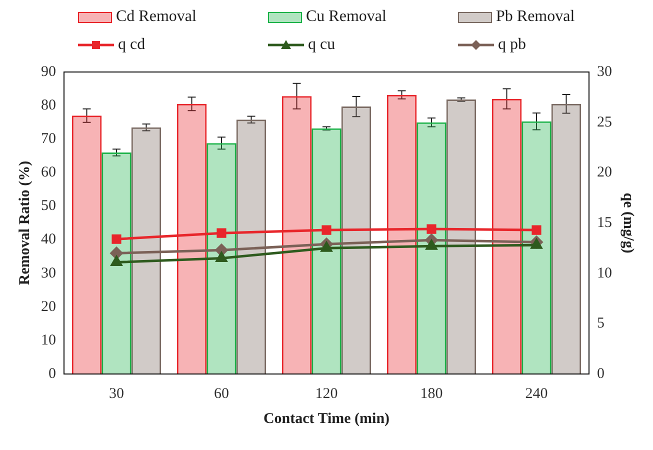 The width and height of the screenshot is (653, 450). I want to click on y-tick-label: 70, so click(48, 139).